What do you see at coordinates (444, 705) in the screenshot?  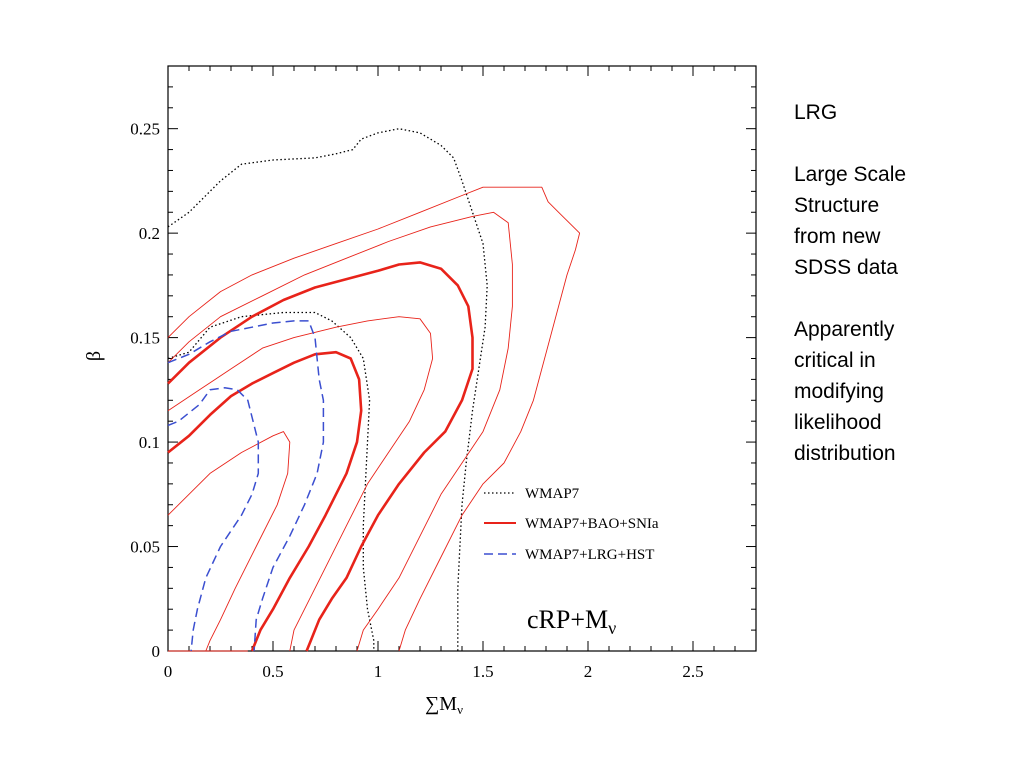 I see `x-axis-label: ∑Mν` at bounding box center [444, 705].